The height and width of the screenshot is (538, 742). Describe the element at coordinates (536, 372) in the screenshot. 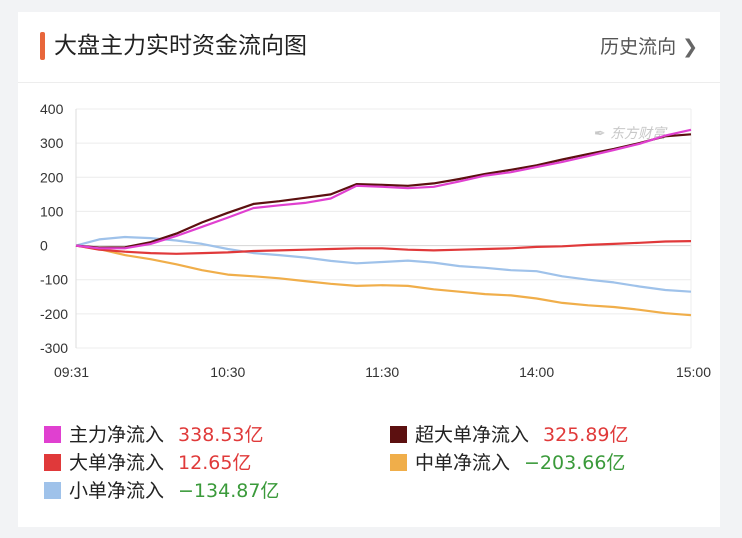

I see `x-tick-label: 14:00` at that location.